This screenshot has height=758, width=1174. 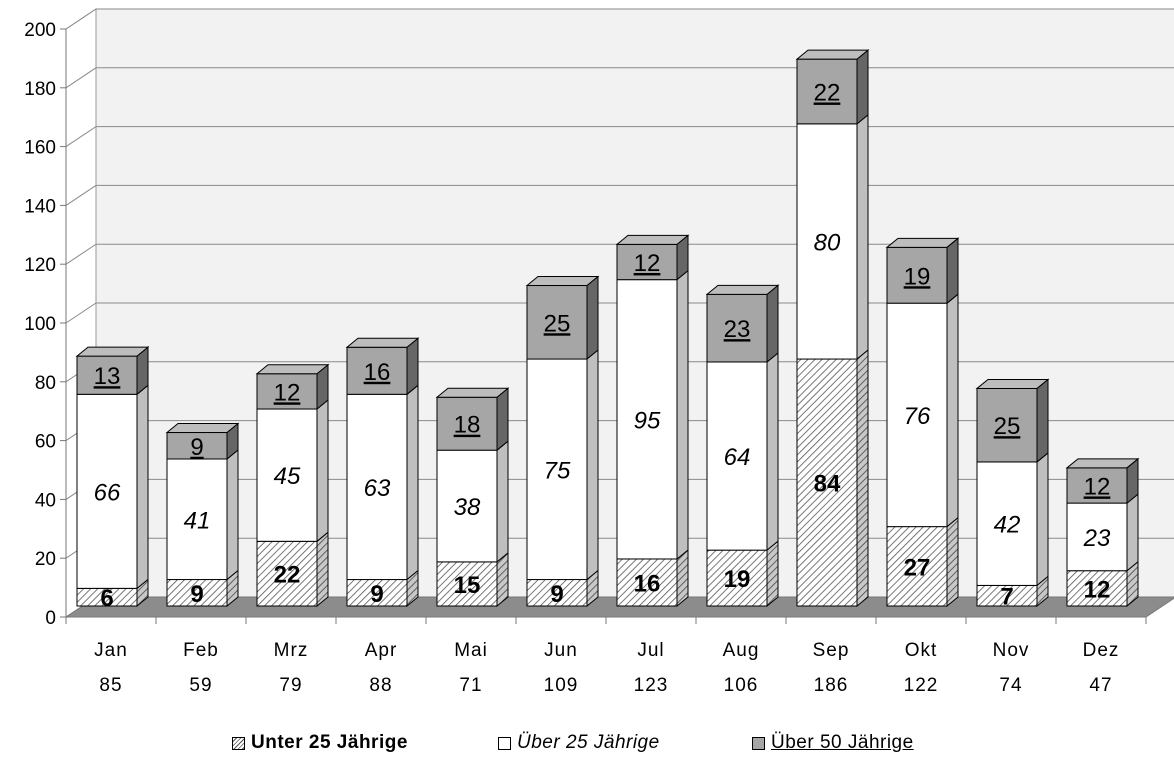 I want to click on x-tick-label: Aug, so click(x=741, y=650).